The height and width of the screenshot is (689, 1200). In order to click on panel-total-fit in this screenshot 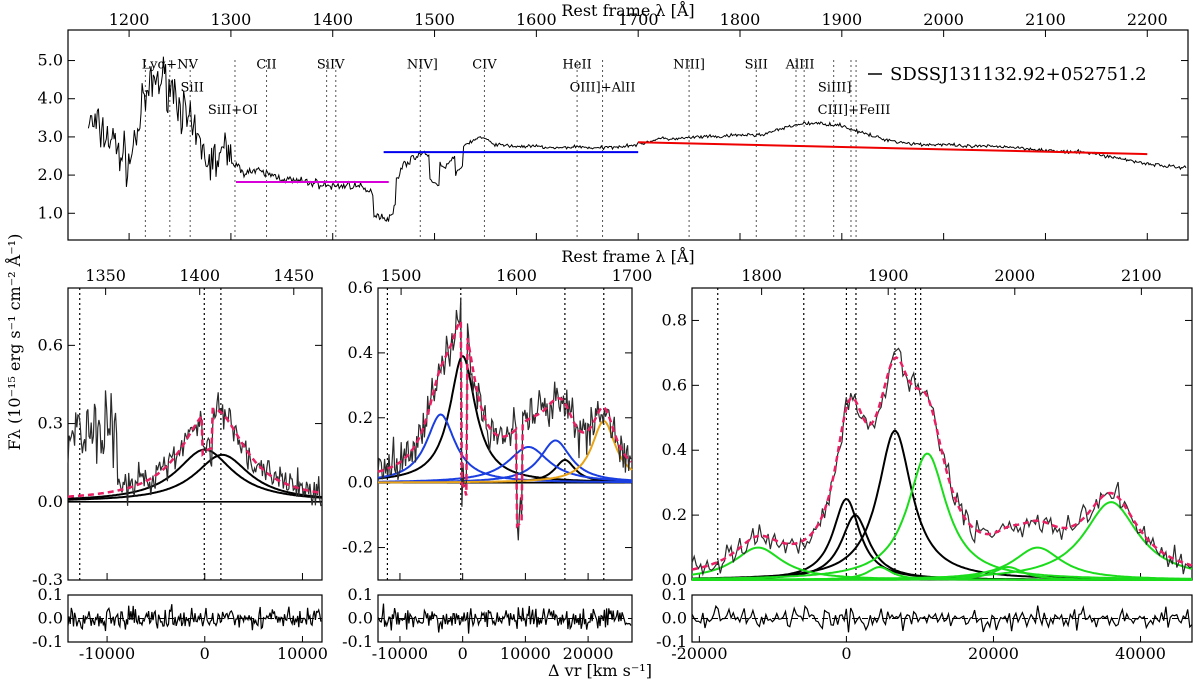, I will do `click(195, 452)`.